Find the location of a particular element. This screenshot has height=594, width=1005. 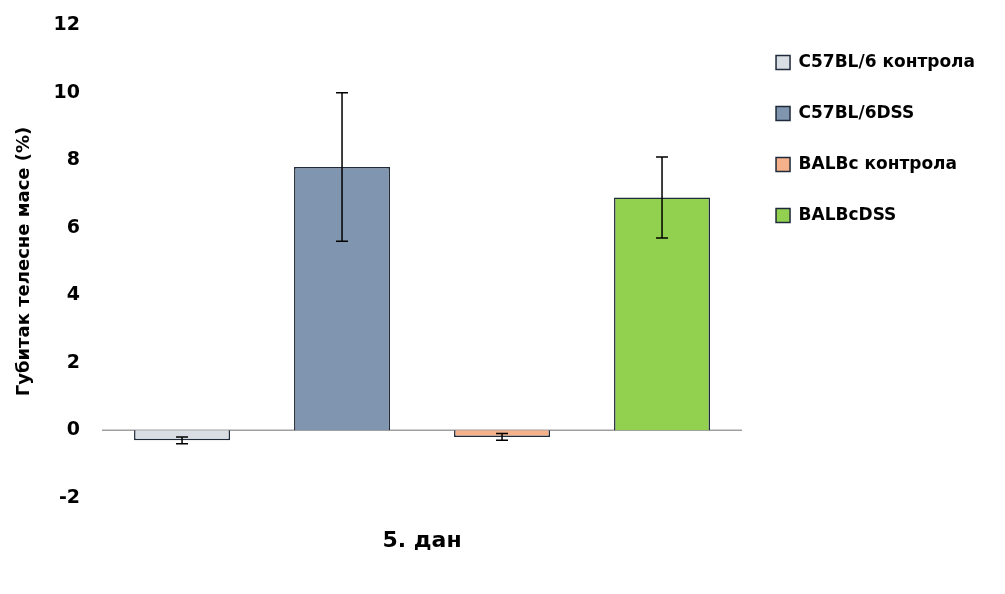

legend-label: C57BL/6 контрола is located at coordinates (886, 60).